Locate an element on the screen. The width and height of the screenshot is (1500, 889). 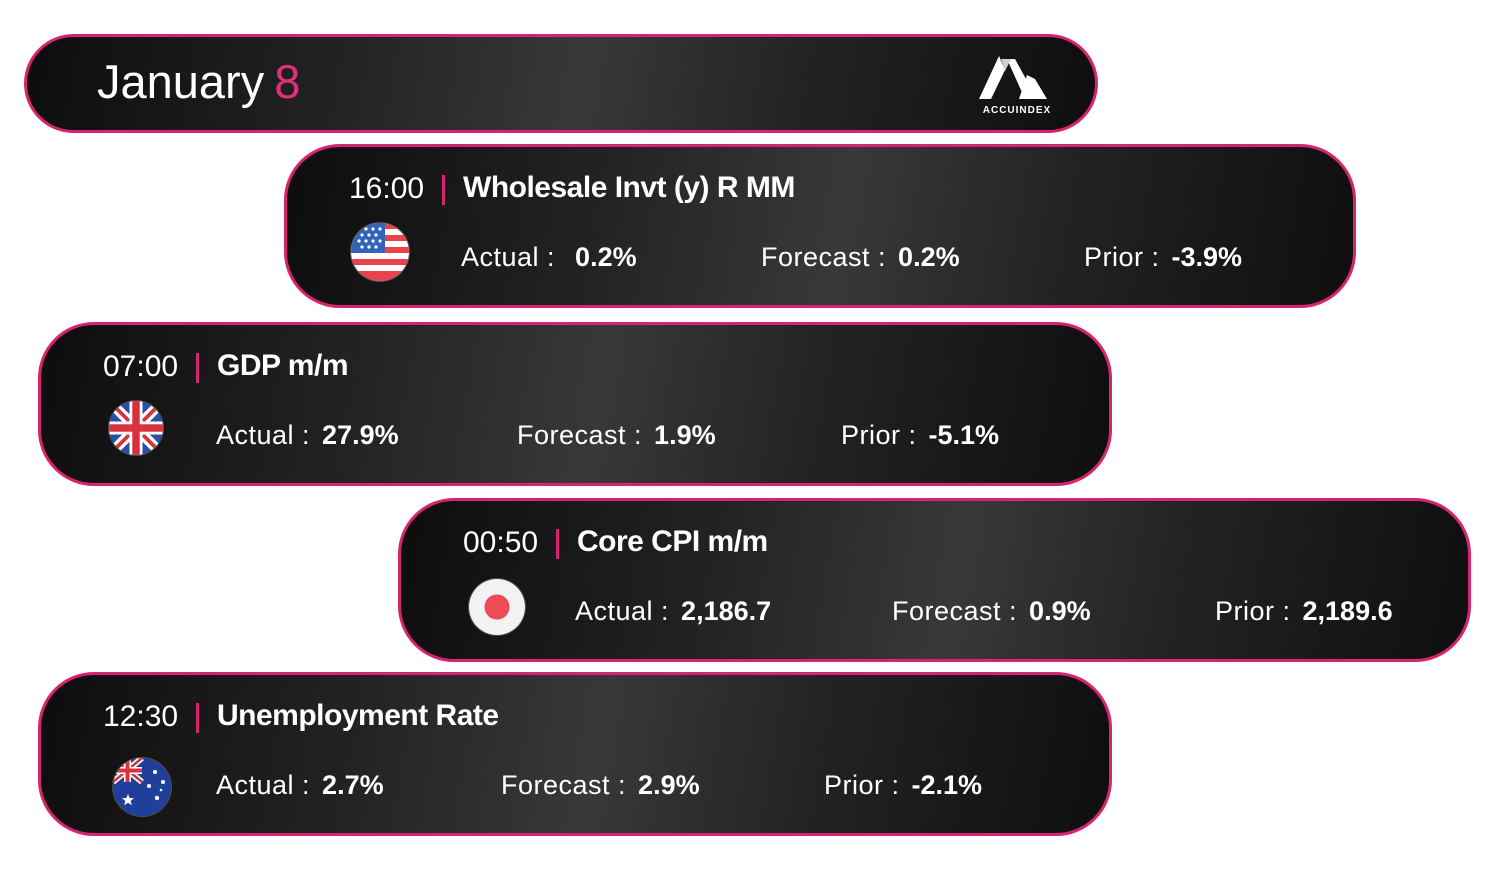
event-time: 12:30 is located at coordinates (141, 716).